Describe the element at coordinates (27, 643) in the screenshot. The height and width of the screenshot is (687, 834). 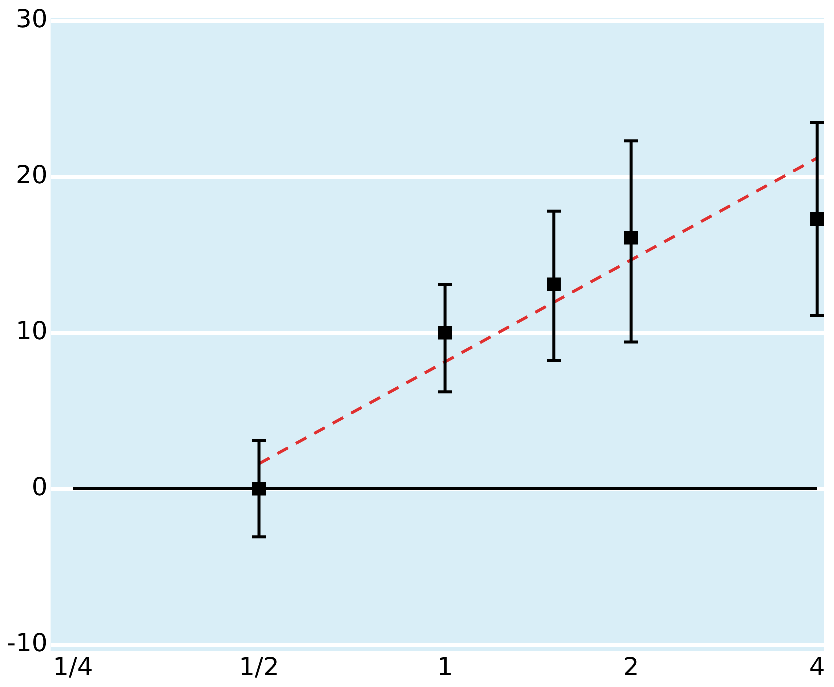
I see `y-tick-label: -10` at that location.